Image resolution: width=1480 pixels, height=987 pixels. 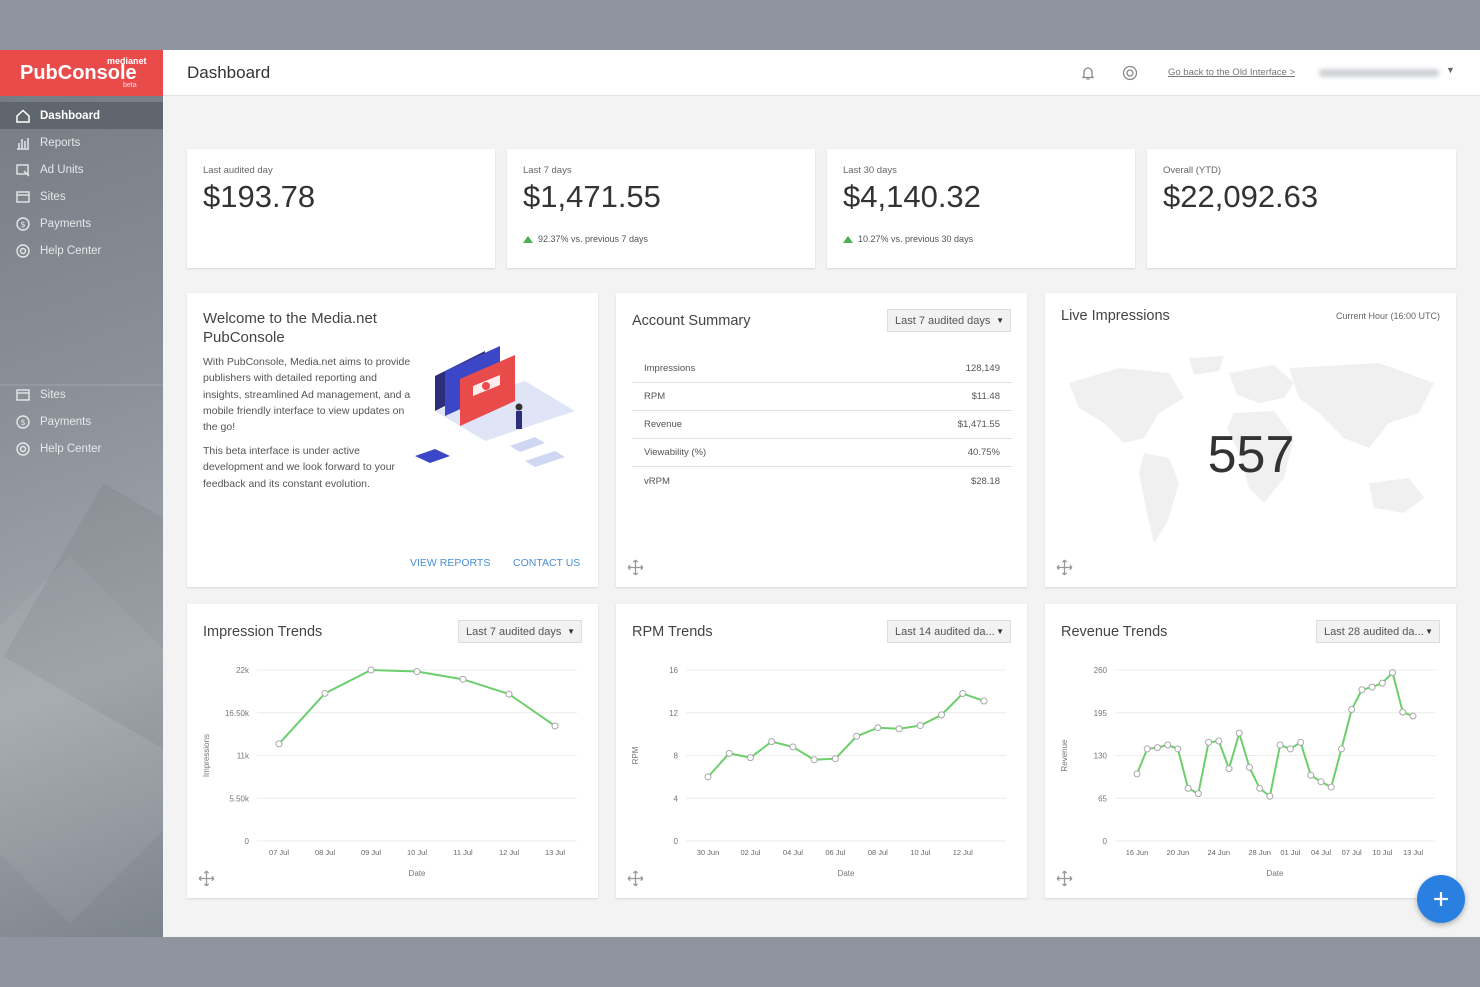 I want to click on x-tick-label: 10 Jul, so click(x=920, y=852).